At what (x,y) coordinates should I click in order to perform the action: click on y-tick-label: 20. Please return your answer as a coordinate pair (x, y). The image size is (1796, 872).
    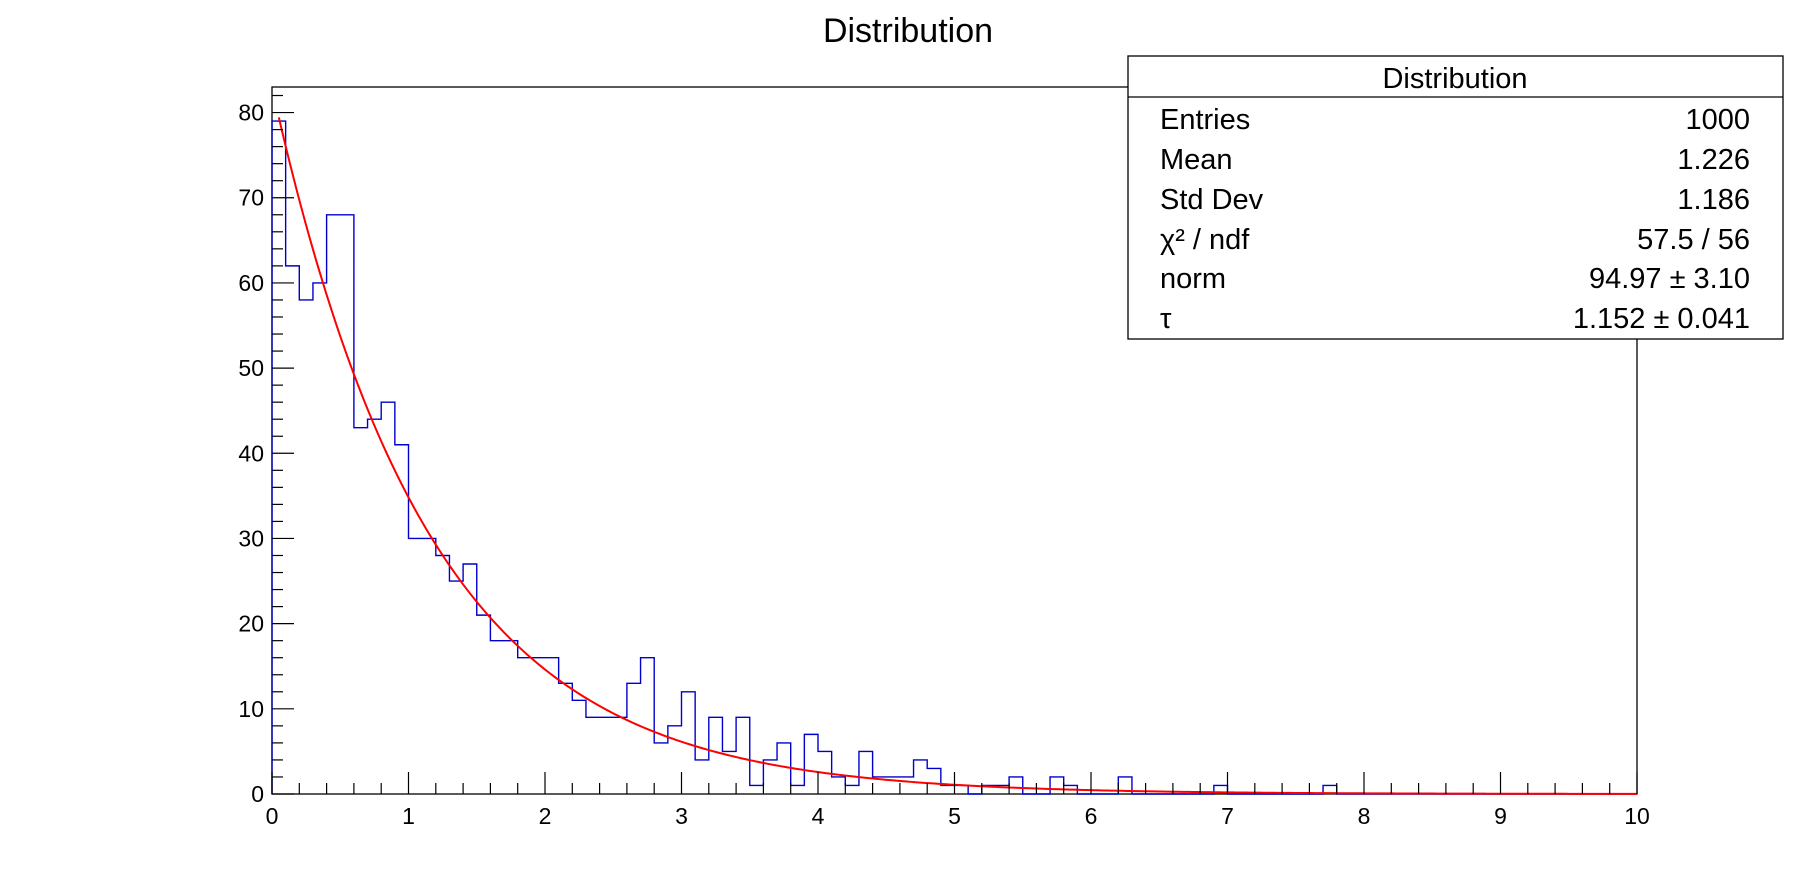
    Looking at the image, I should click on (251, 624).